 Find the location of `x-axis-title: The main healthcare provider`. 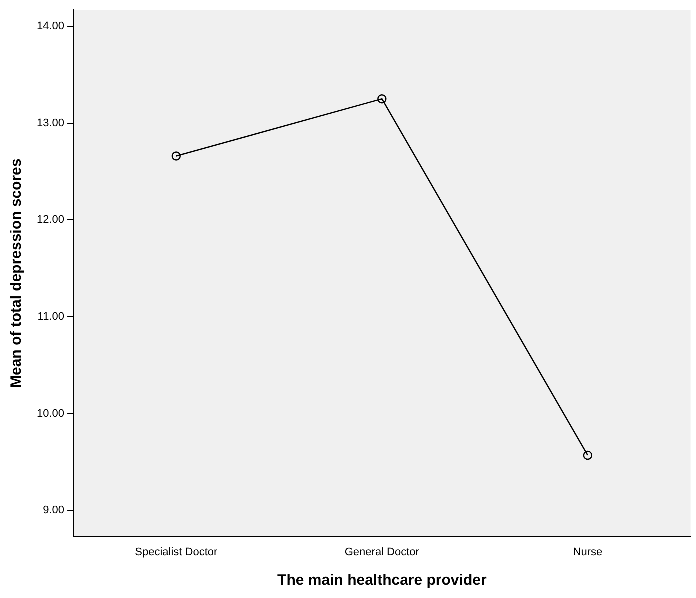

x-axis-title: The main healthcare provider is located at coordinates (382, 581).